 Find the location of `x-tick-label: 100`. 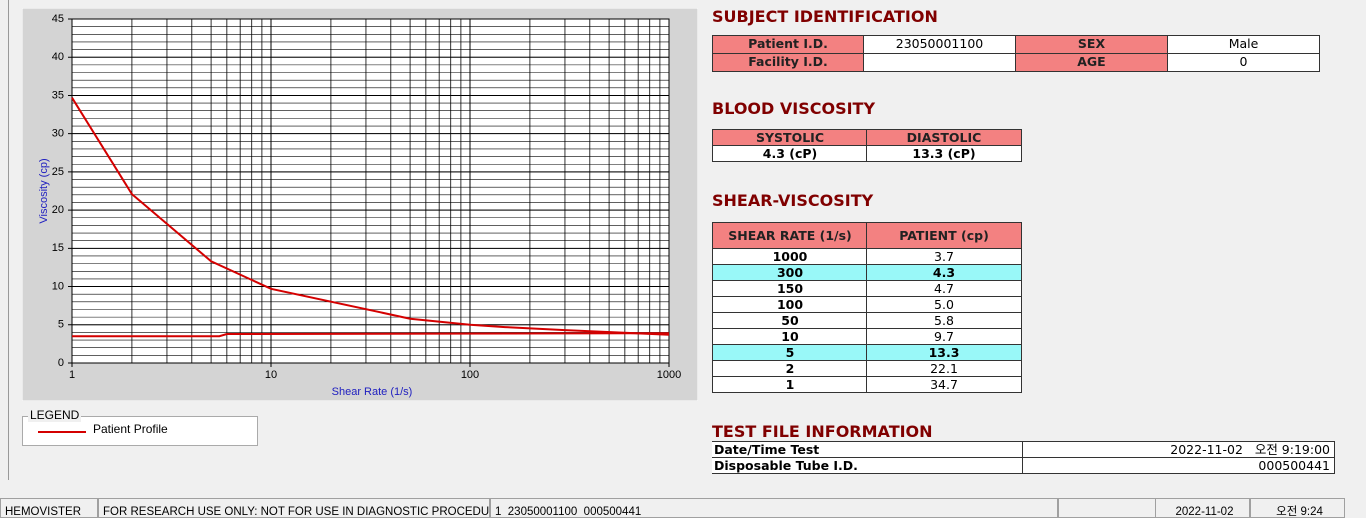

x-tick-label: 100 is located at coordinates (470, 375).